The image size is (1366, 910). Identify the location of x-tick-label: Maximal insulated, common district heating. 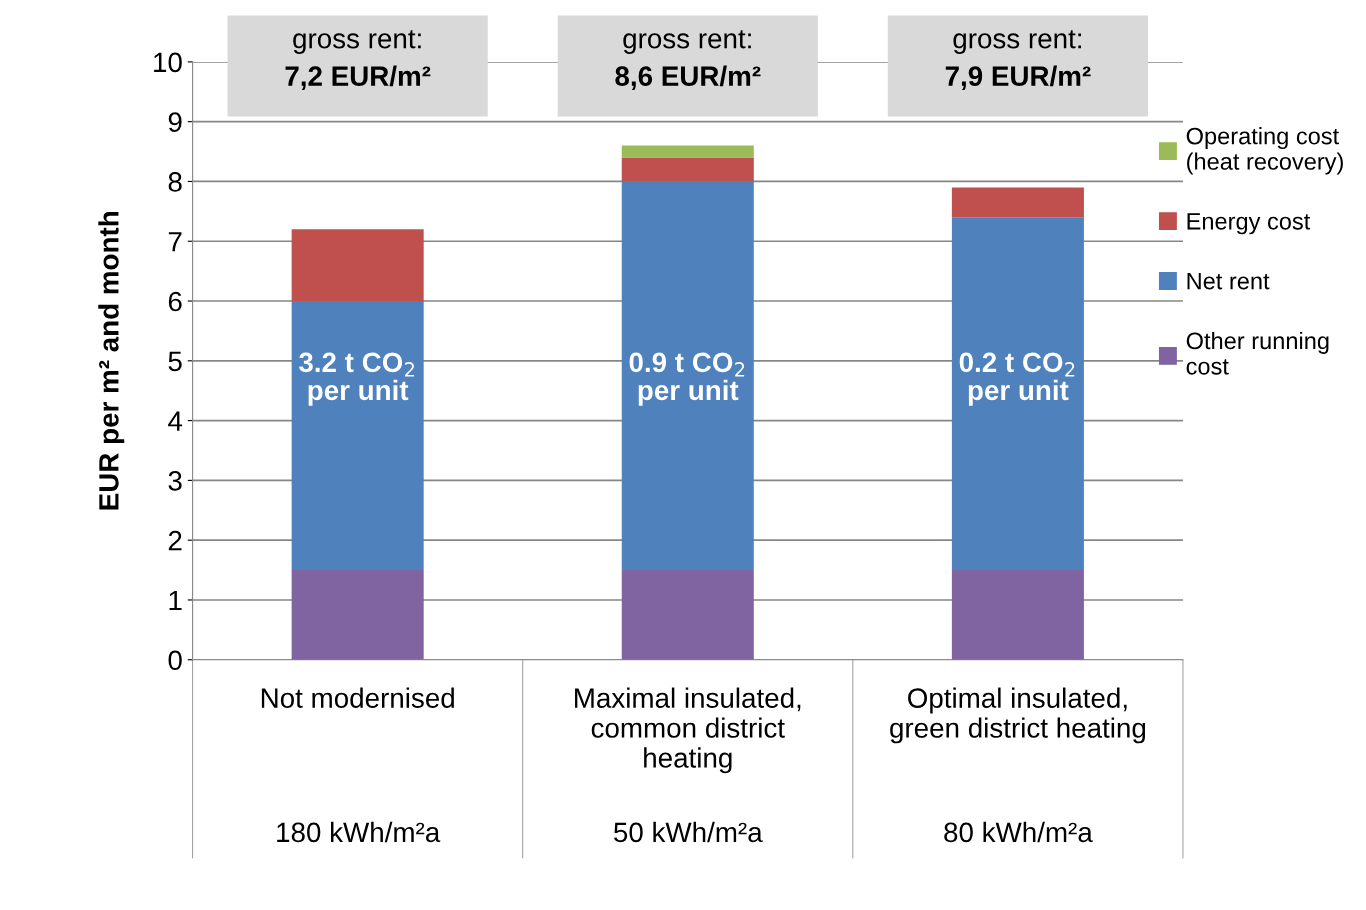
(688, 730).